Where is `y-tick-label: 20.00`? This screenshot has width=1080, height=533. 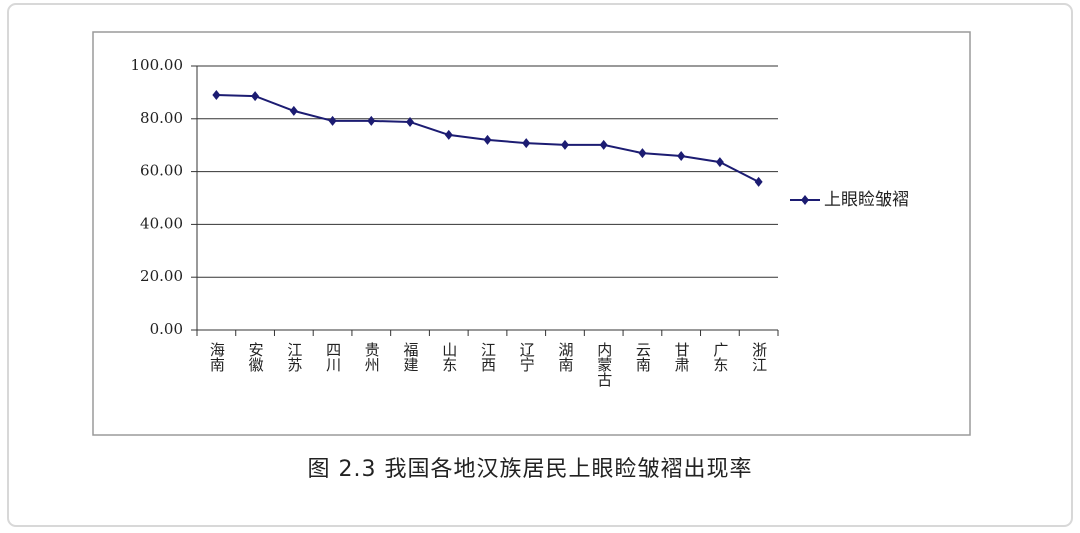 y-tick-label: 20.00 is located at coordinates (161, 276).